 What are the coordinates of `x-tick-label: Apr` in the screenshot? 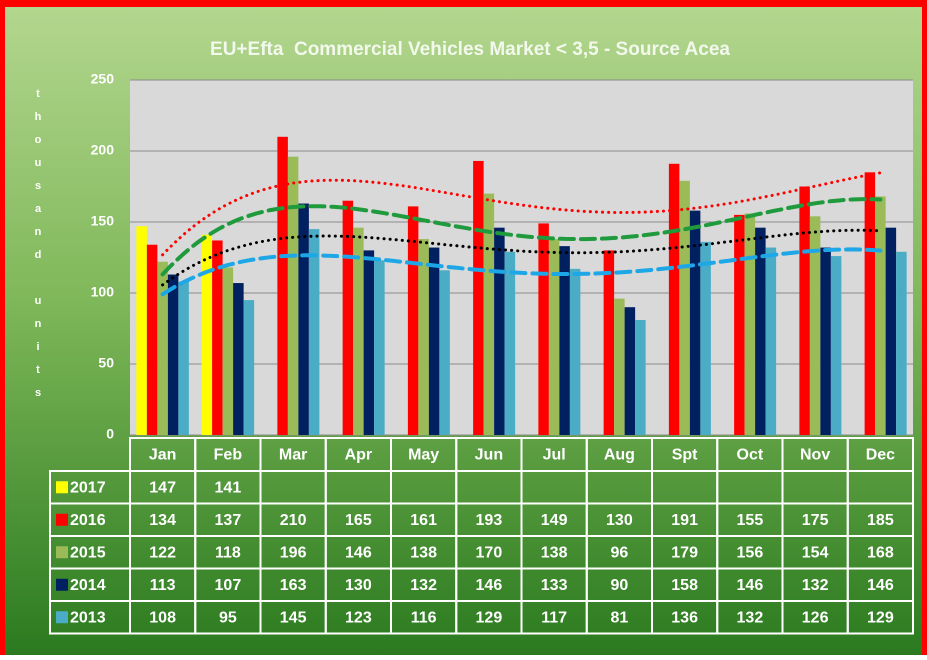 It's located at (359, 455).